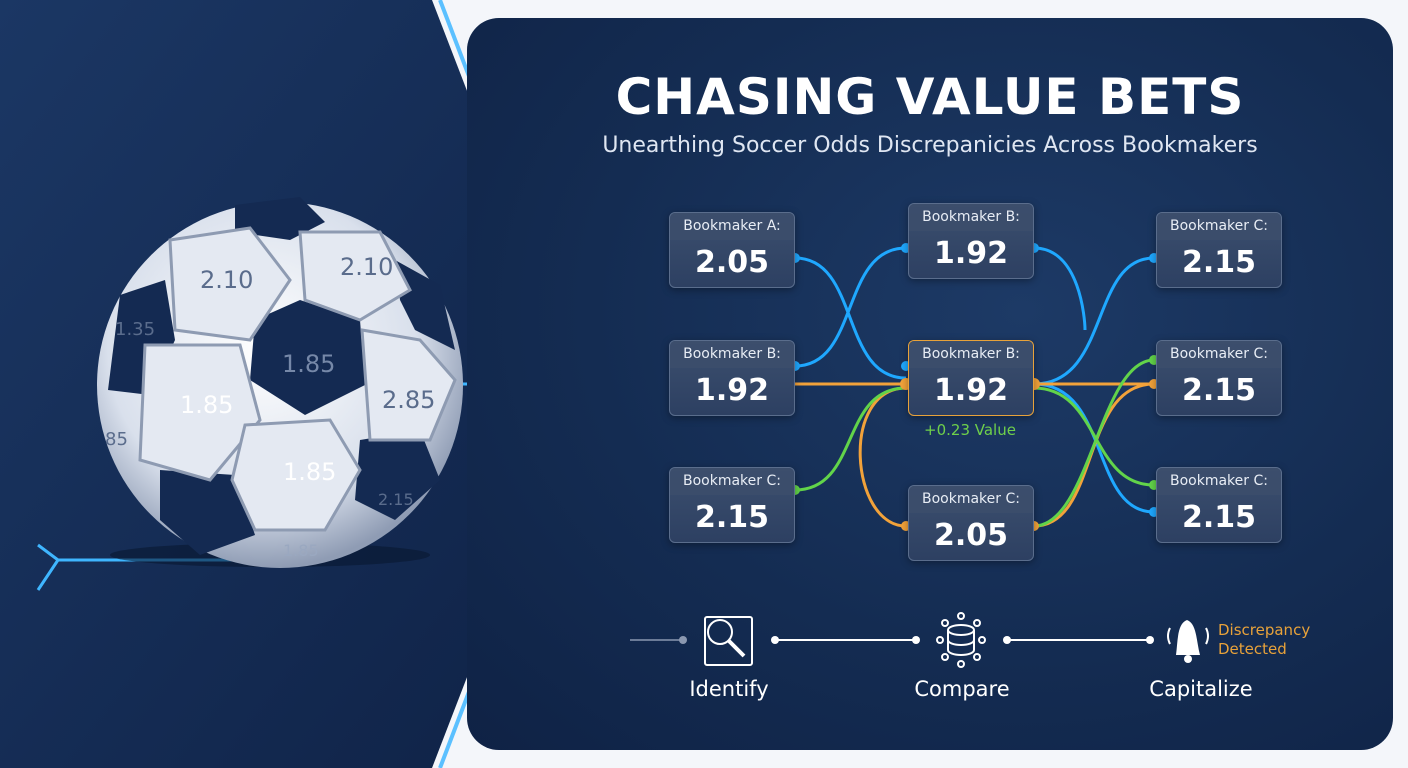 This screenshot has height=768, width=1408. I want to click on magnifier-document-icon, so click(728, 641).